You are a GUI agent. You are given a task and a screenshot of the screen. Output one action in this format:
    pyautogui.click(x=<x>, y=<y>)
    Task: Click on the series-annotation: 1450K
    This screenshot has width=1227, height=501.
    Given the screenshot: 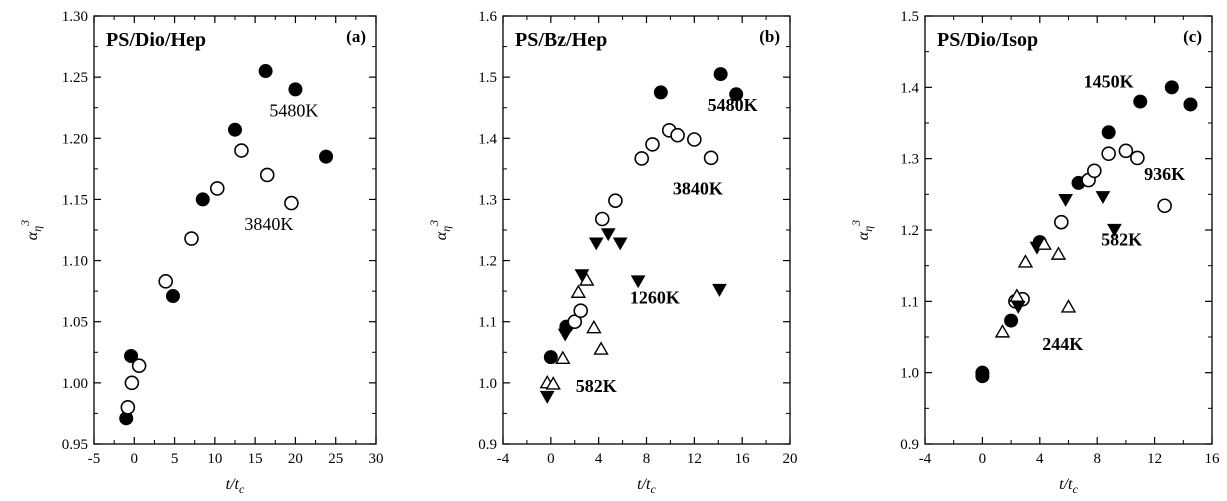 What is the action you would take?
    pyautogui.click(x=1109, y=81)
    